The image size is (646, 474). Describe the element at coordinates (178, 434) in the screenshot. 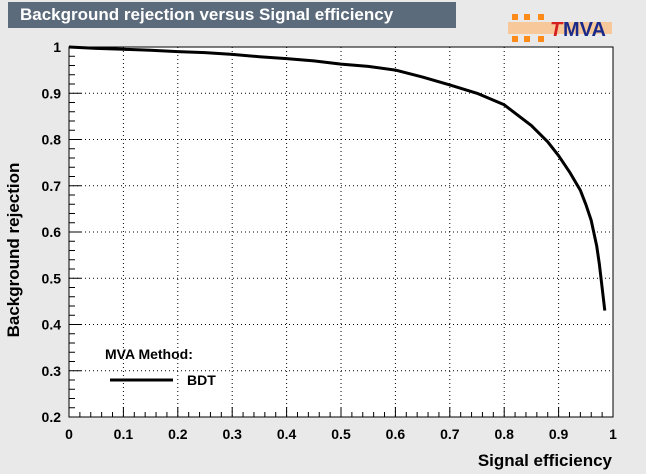

I see `x-tick-label: 0.2` at that location.